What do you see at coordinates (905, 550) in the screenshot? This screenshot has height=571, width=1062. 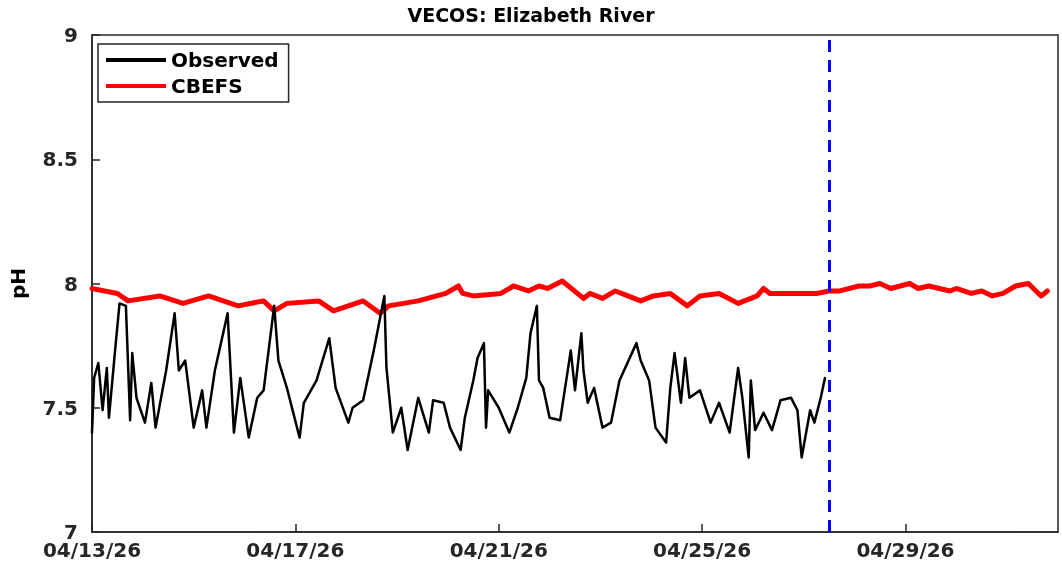 I see `x-tick-label: 04/29/26` at bounding box center [905, 550].